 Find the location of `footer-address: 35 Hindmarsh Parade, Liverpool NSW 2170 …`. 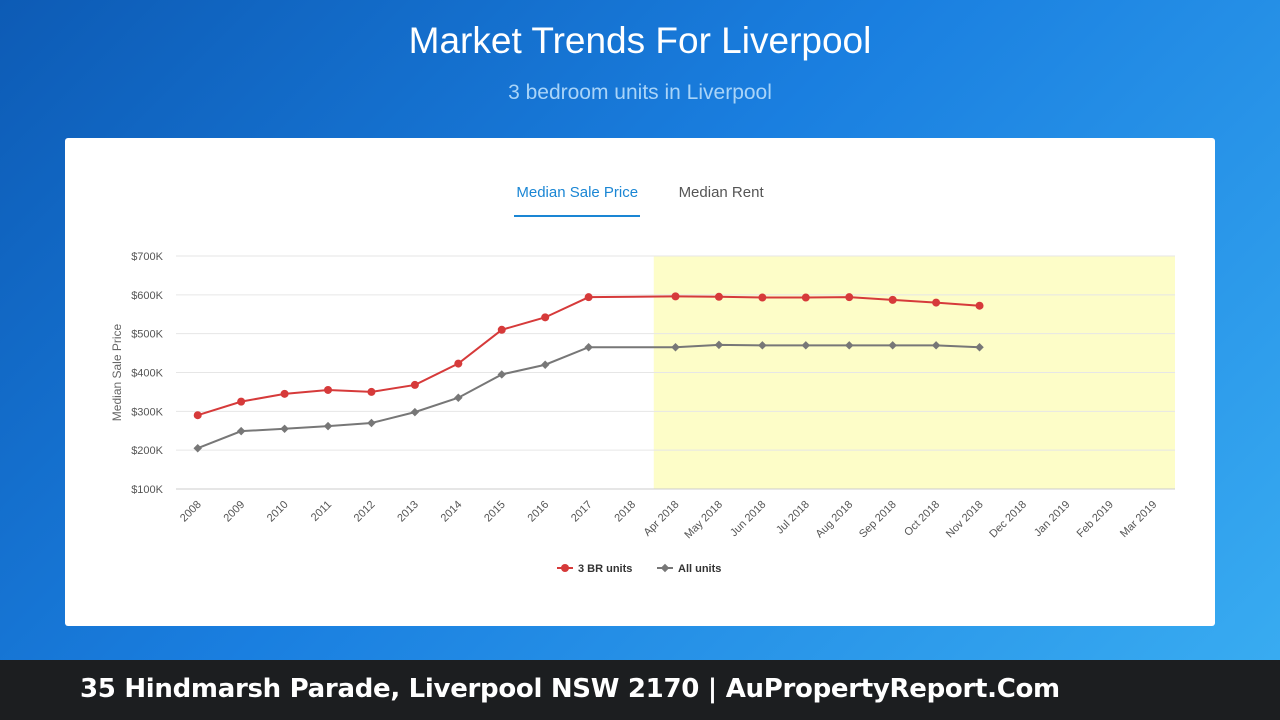

footer-address: 35 Hindmarsh Parade, Liverpool NSW 2170 … is located at coordinates (570, 689).